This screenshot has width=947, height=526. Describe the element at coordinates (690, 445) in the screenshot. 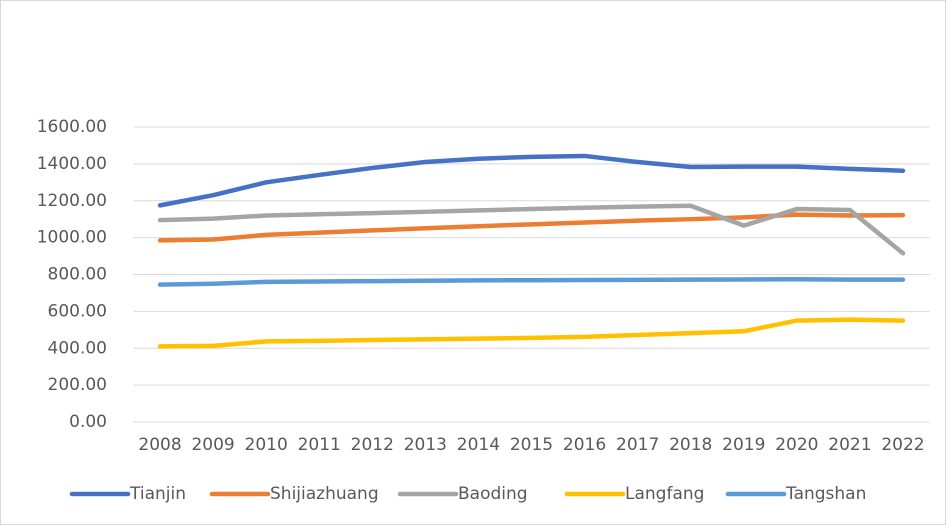

I see `x-tick-label: 2018` at that location.